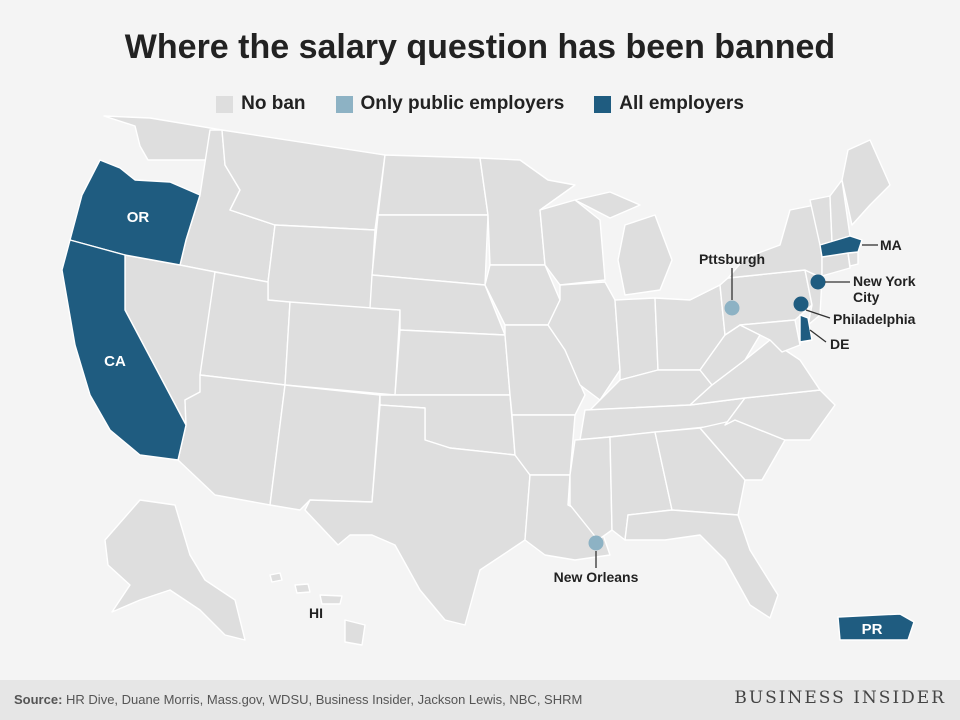 The width and height of the screenshot is (960, 720). Describe the element at coordinates (623, 243) in the screenshot. I see `state-michigan` at that location.